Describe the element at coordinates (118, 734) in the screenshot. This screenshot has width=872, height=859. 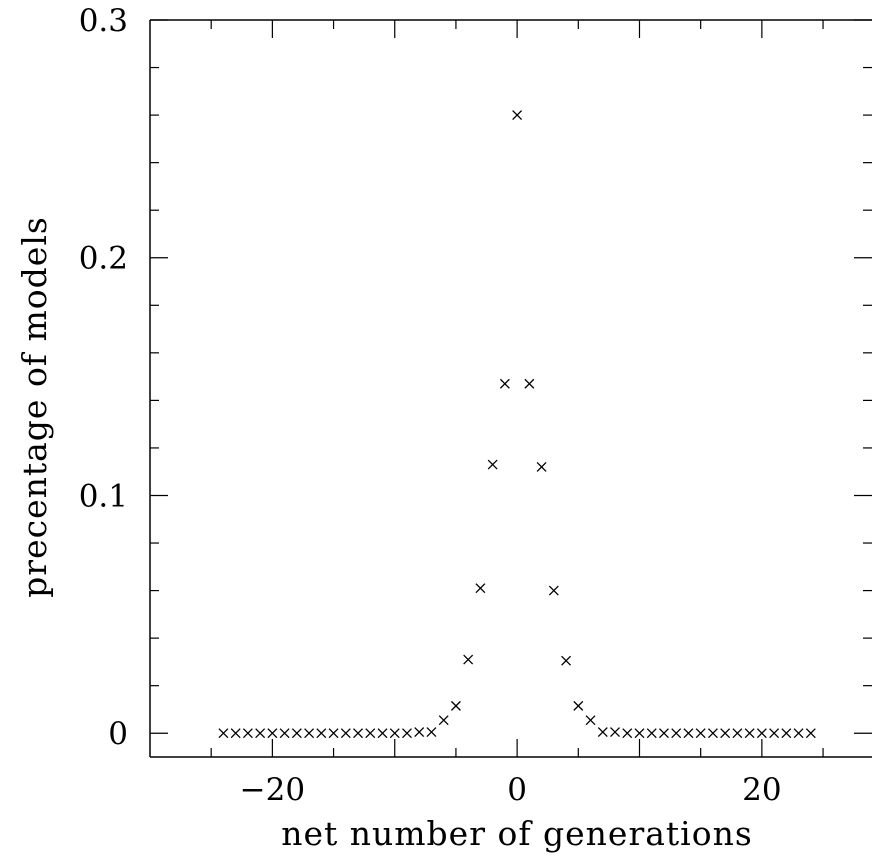
I see `y-tick-label: 0` at that location.